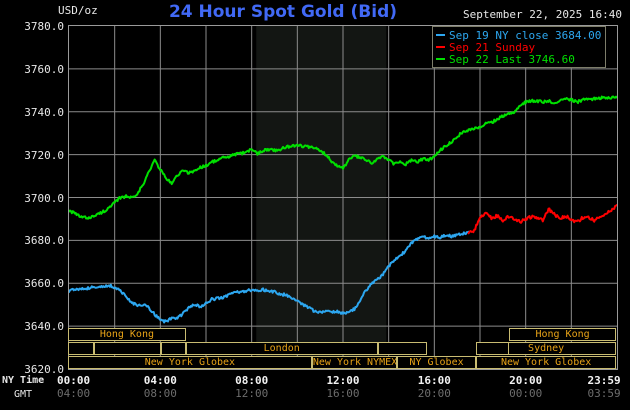  What do you see at coordinates (44, 112) in the screenshot?
I see `y-tick-label: 3740.0` at bounding box center [44, 112].